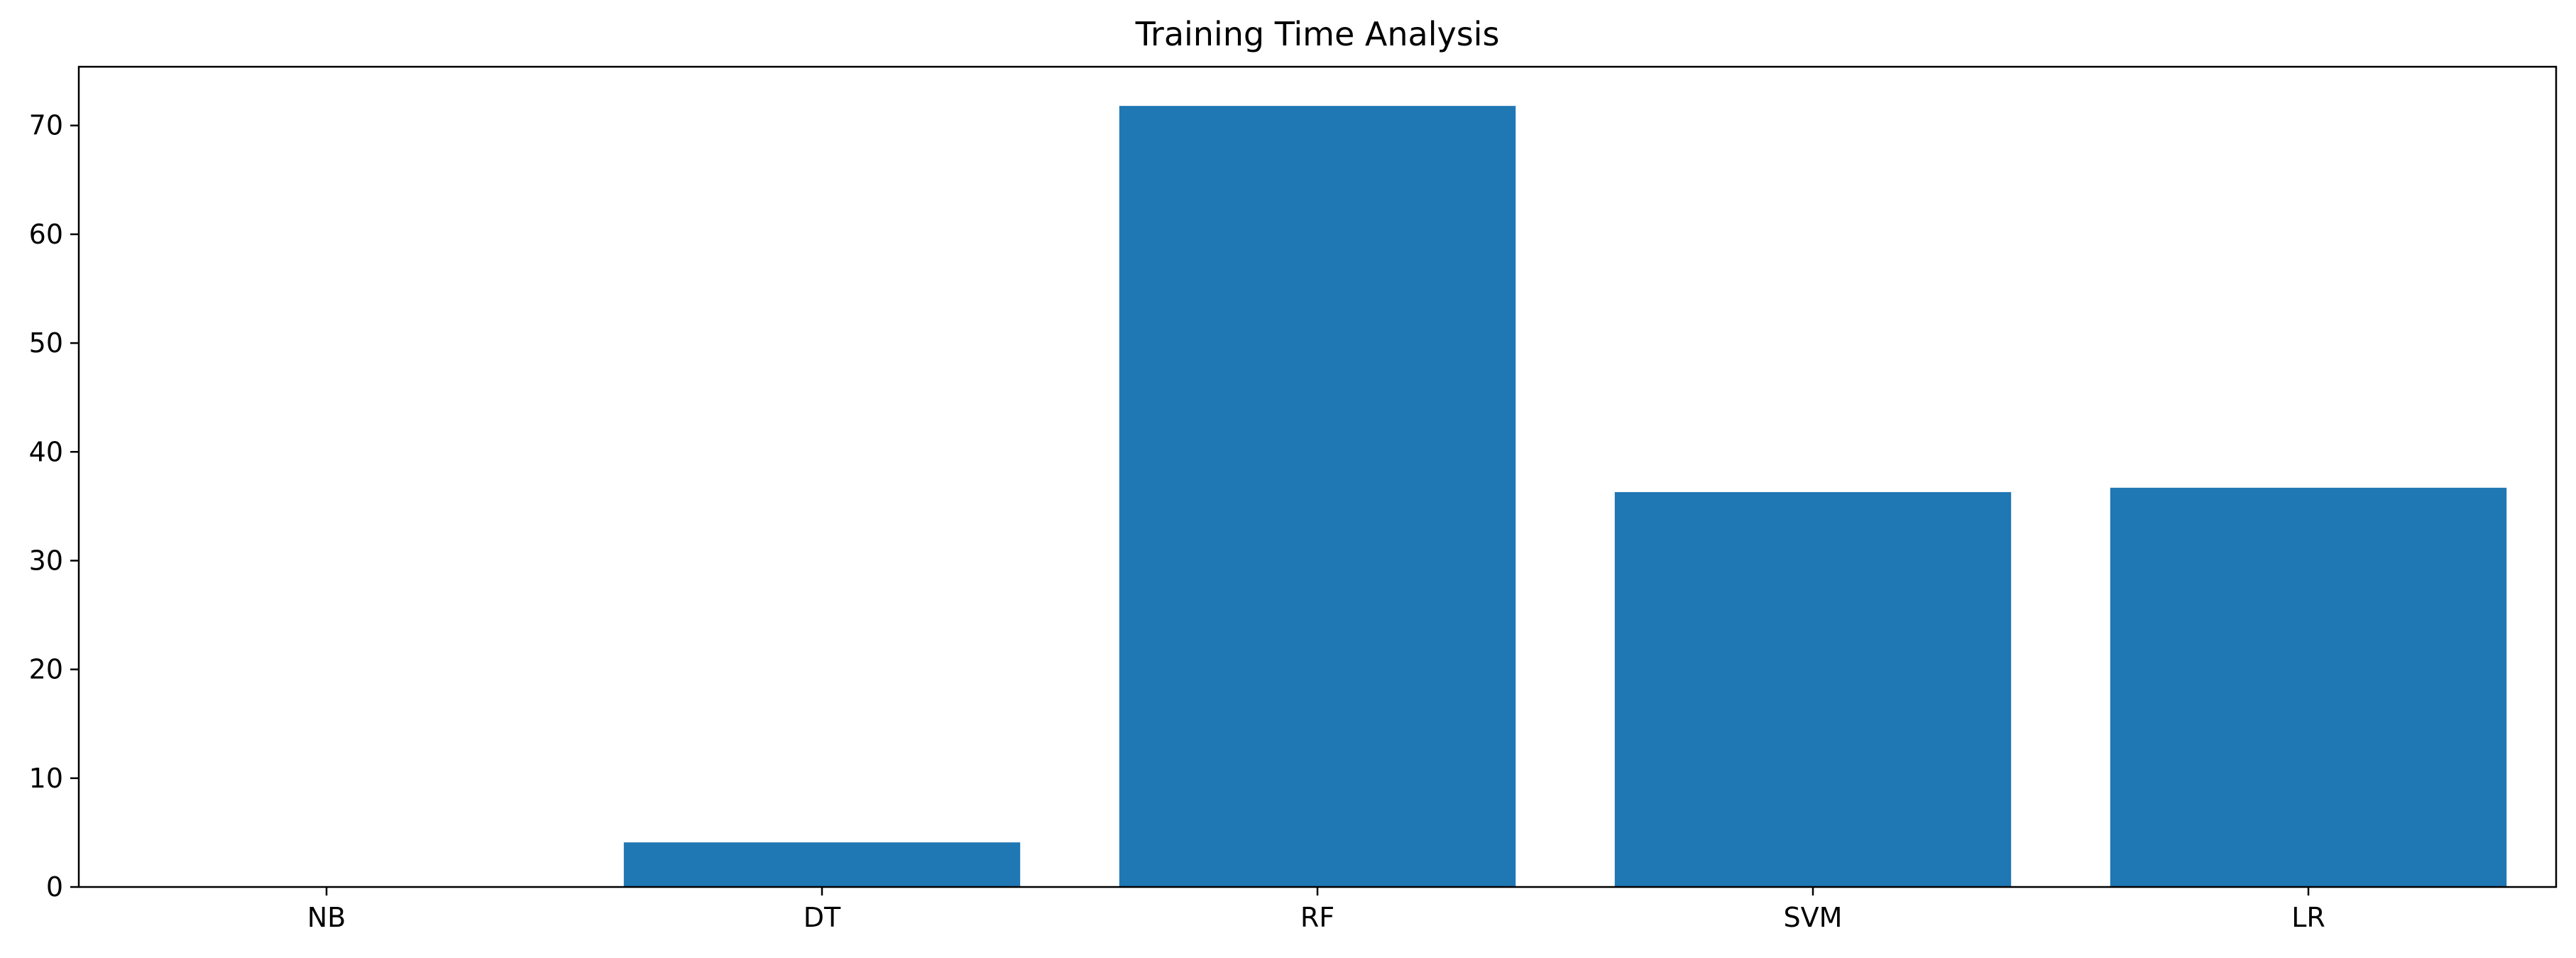 This screenshot has height=958, width=2576. What do you see at coordinates (46, 778) in the screenshot?
I see `y-tick-label: 10` at bounding box center [46, 778].